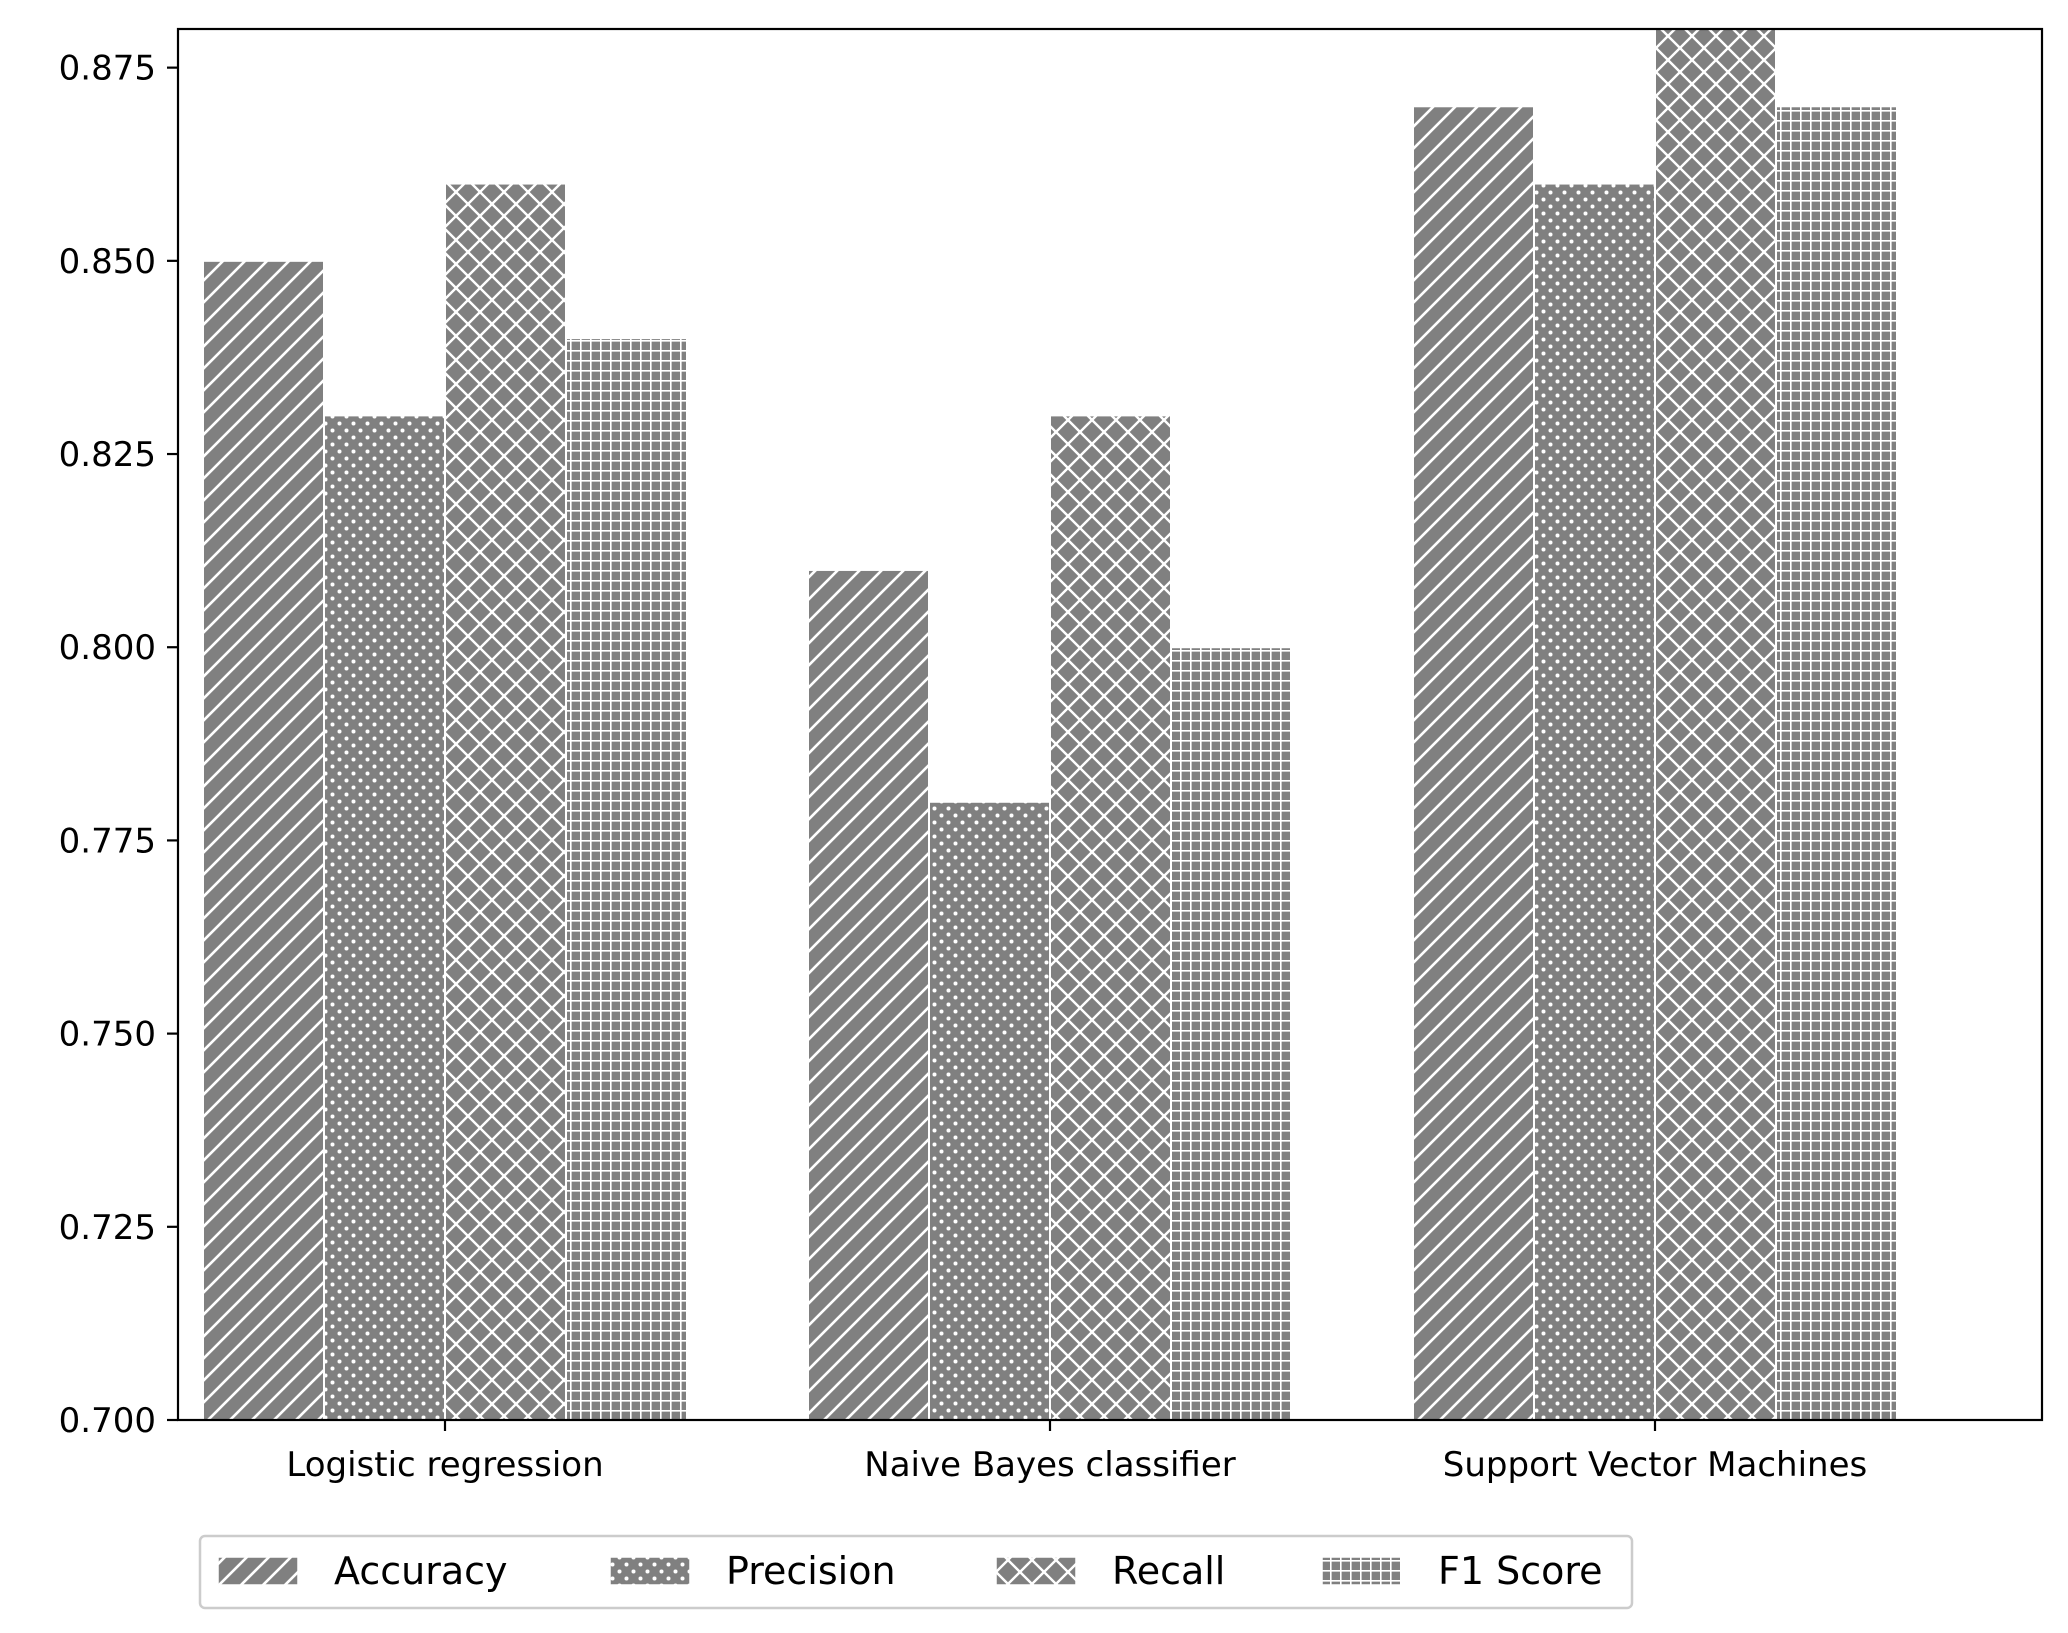 The image size is (2068, 1633). I want to click on bar-precision-naive-bayes-classifier, so click(989, 1110).